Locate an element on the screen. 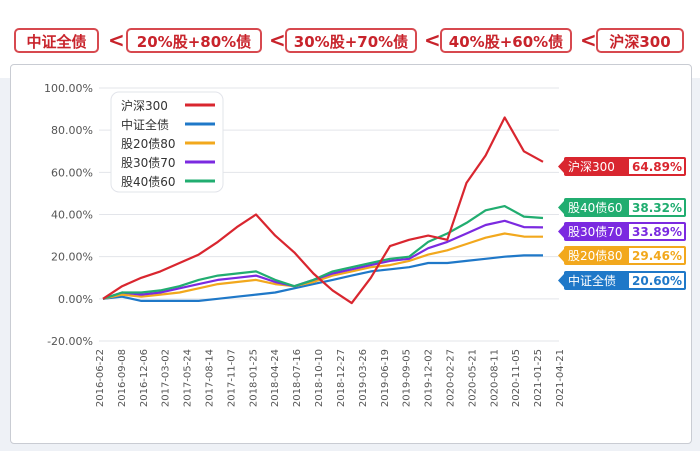 Image resolution: width=700 pixels, height=451 pixels. legend-label: 股20债80 is located at coordinates (148, 144).